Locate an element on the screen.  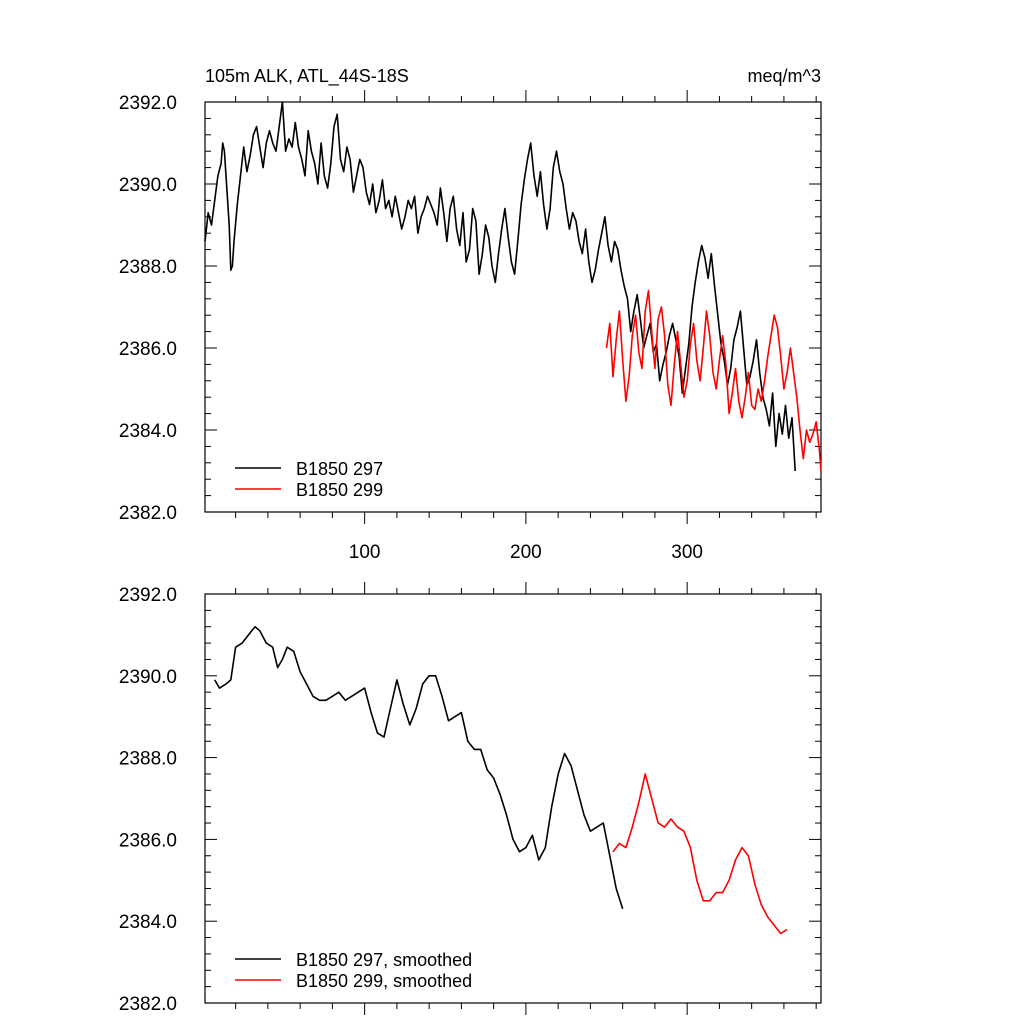
legend-label: B1850 299, smoothed is located at coordinates (384, 981).